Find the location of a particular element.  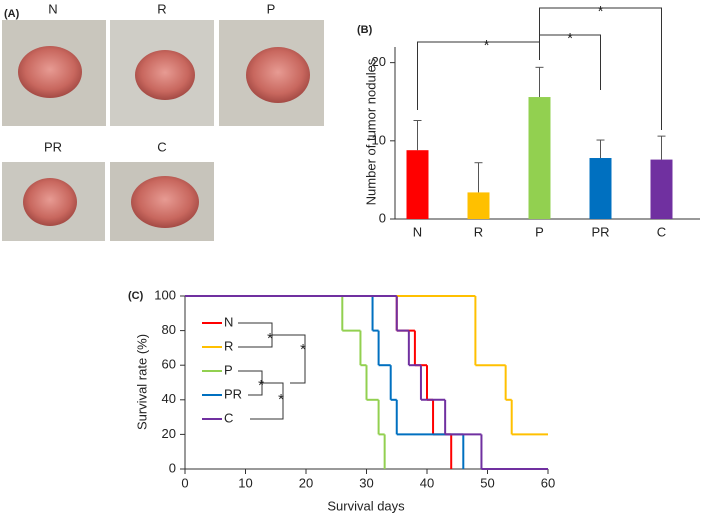

panel-label: (A) is located at coordinates (12, 14).